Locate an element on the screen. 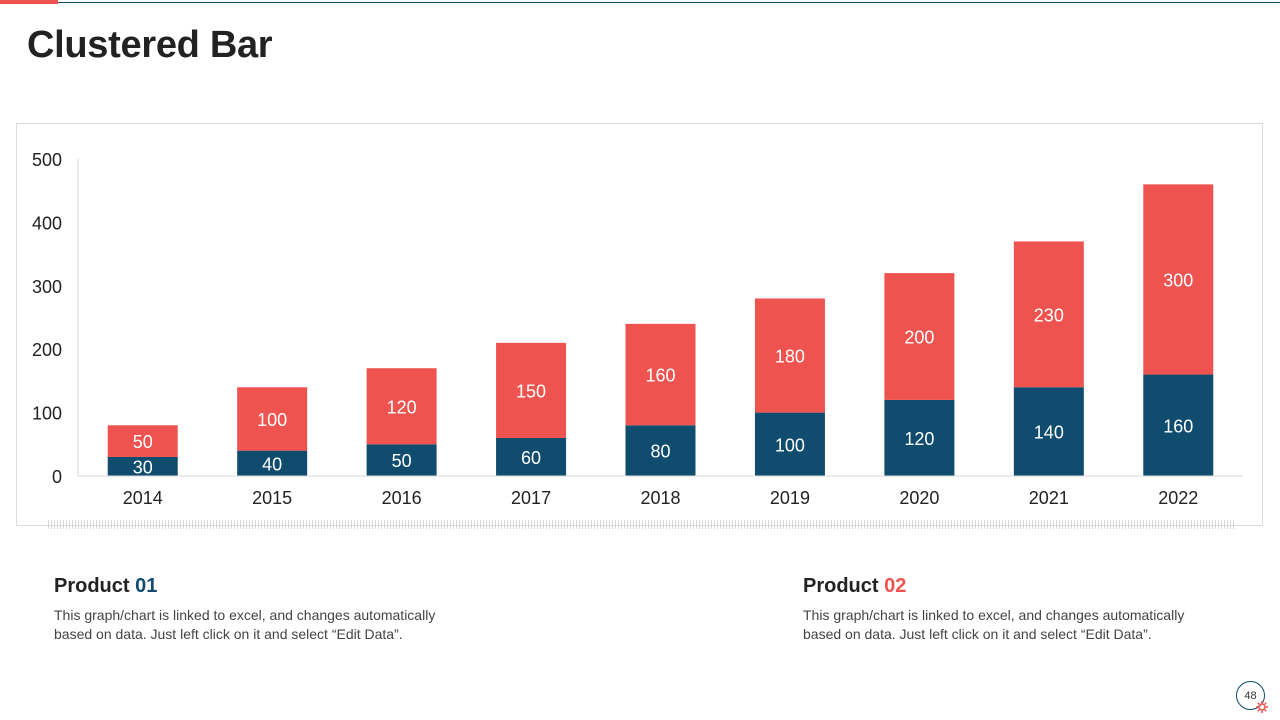 Image resolution: width=1280 pixels, height=720 pixels. x-tick-label: 2015 is located at coordinates (272, 498).